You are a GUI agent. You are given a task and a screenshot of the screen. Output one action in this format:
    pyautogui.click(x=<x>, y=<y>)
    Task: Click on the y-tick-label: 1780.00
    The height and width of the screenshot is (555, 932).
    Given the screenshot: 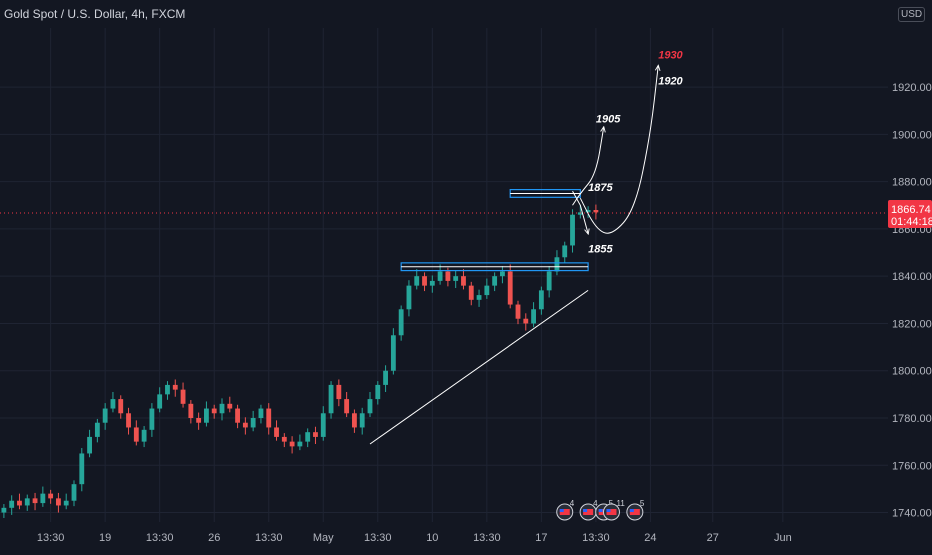 What is the action you would take?
    pyautogui.click(x=912, y=419)
    